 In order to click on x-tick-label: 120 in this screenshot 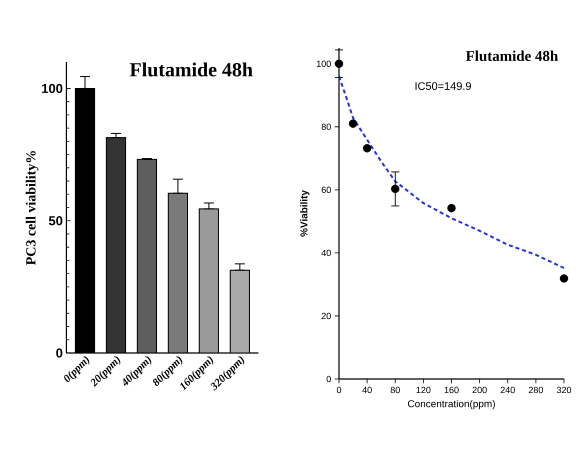, I will do `click(423, 390)`.